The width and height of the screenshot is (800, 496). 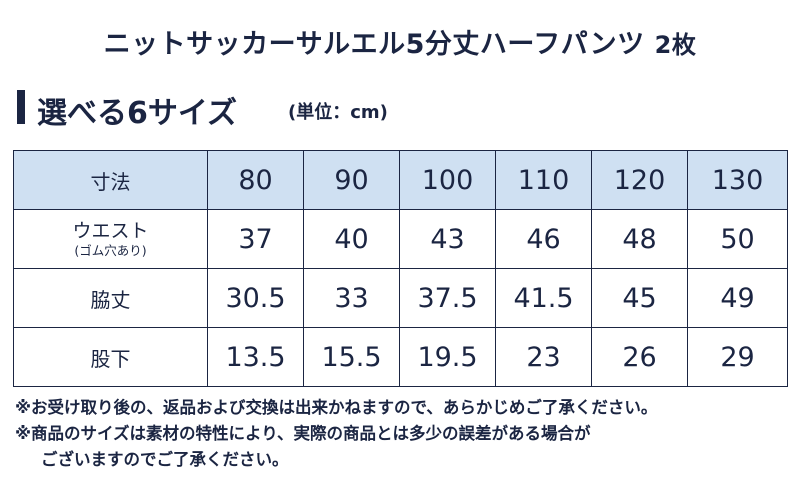 What do you see at coordinates (374, 44) in the screenshot?
I see `product-title-text: ニットサッカーサルエル5分丈ハーフパンツ` at bounding box center [374, 44].